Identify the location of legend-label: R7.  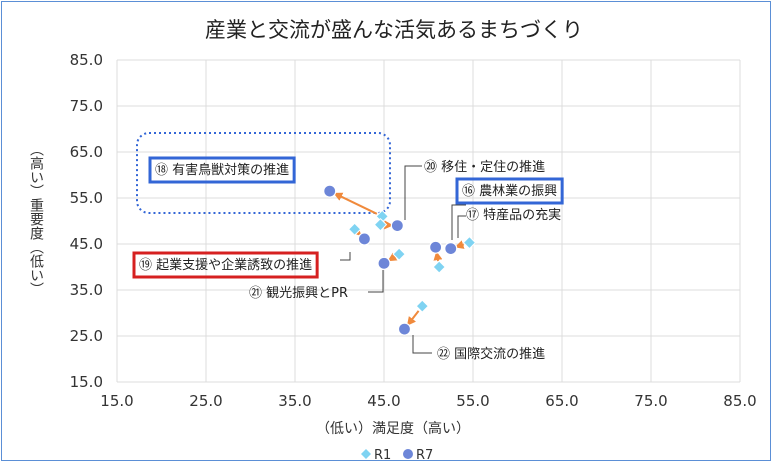
(424, 455).